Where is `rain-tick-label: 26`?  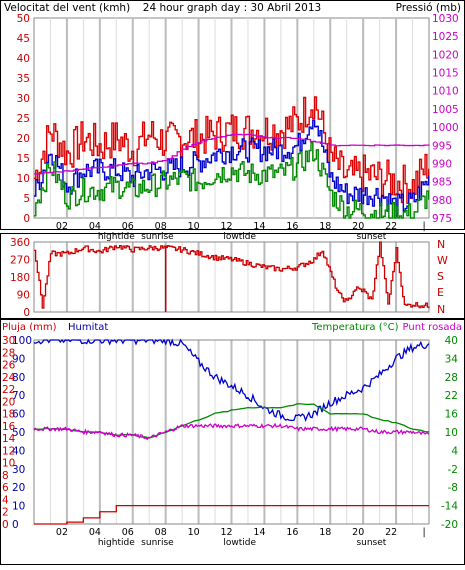
rain-tick-label: 26 is located at coordinates (9, 366).